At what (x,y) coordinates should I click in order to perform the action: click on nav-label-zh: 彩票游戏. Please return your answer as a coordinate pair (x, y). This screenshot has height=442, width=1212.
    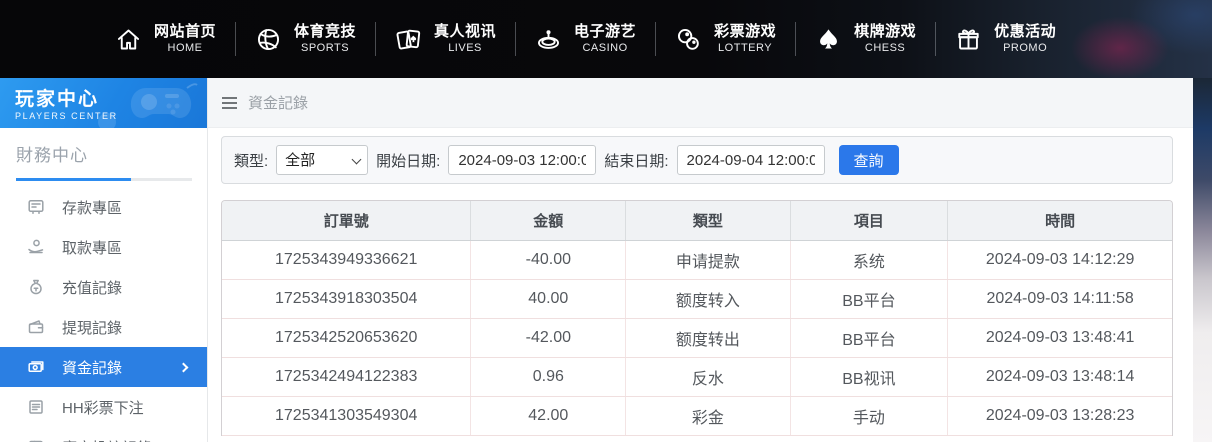
    Looking at the image, I should click on (745, 31).